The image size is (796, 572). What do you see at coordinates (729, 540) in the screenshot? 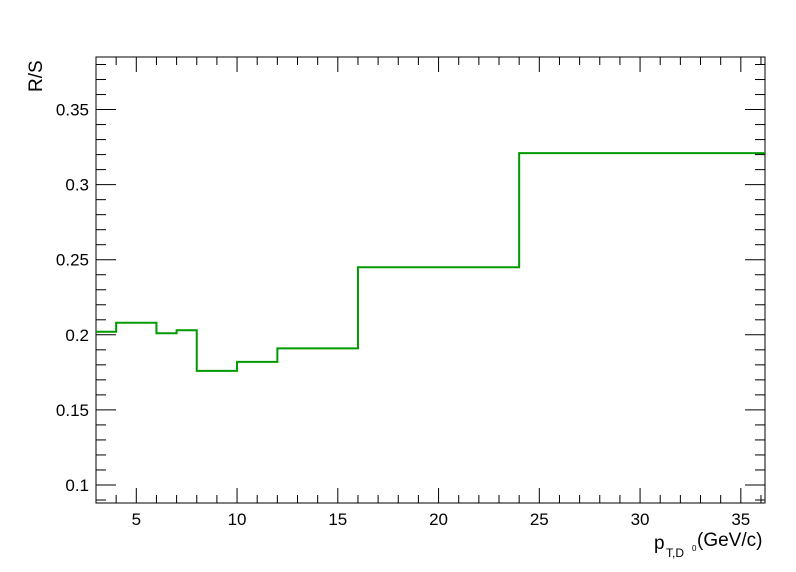
I see `x-axis-title-unit: (GeV/c)` at bounding box center [729, 540].